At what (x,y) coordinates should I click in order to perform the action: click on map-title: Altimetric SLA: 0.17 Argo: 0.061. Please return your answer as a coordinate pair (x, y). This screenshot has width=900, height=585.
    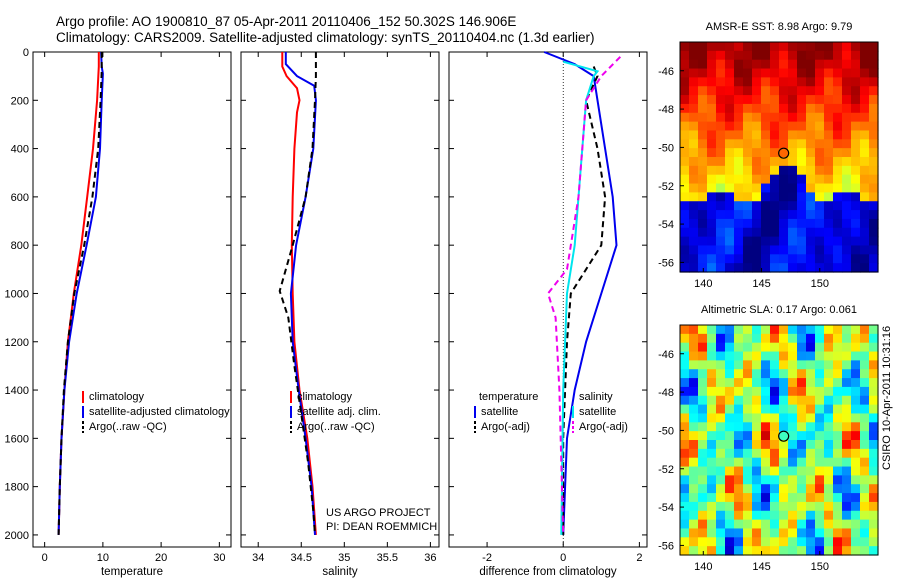
    Looking at the image, I should click on (779, 310).